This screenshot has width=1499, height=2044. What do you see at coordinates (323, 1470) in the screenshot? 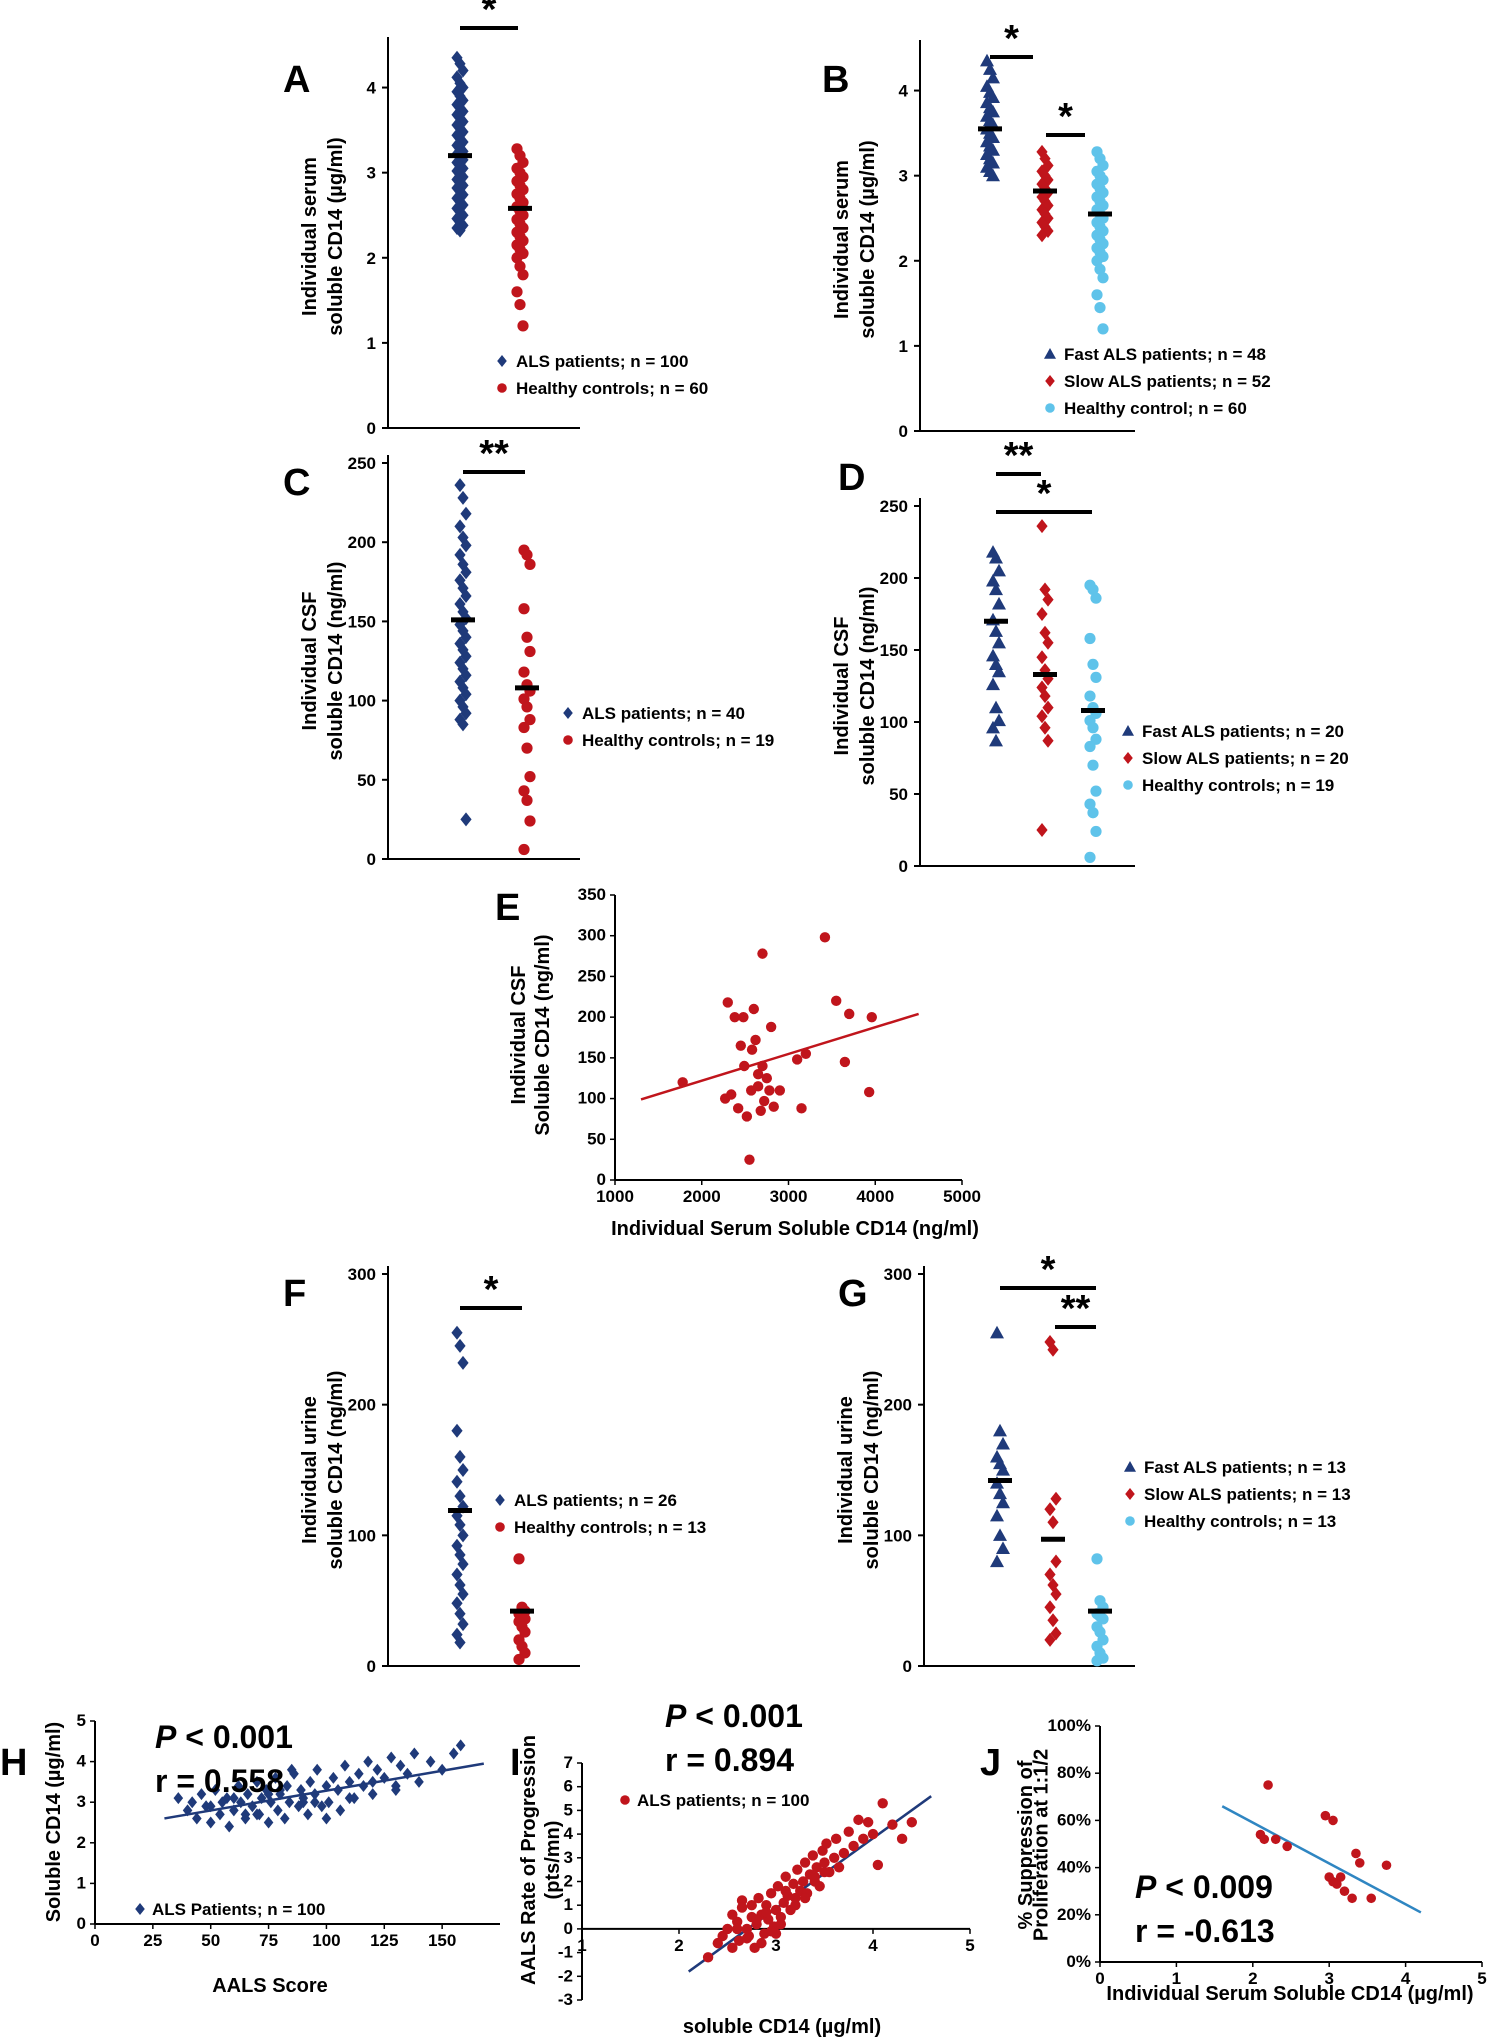
I see `y-axis-title: Individual urine soluble CD14 (ng/ml)` at bounding box center [323, 1470].